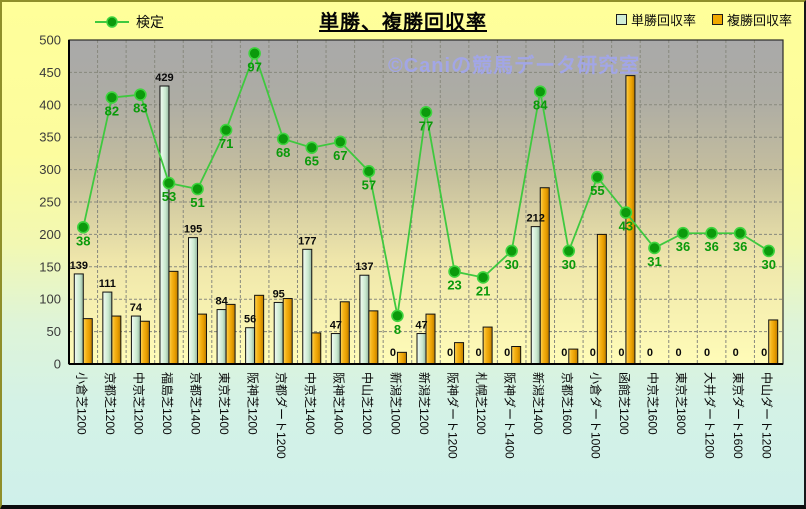 This screenshot has height=509, width=806. What do you see at coordinates (338, 403) in the screenshot?
I see `x-category-label: 阪神芝1400` at bounding box center [338, 403].